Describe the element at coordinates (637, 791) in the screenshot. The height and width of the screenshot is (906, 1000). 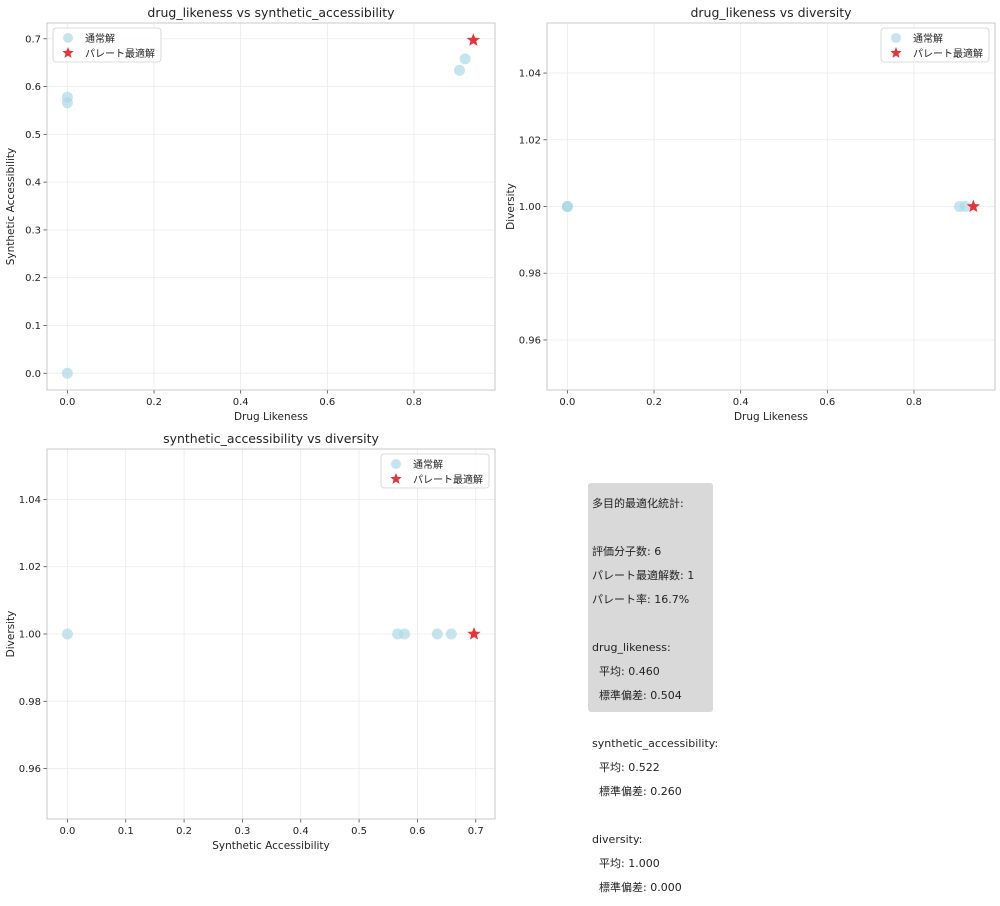
I see `stats-line-synthetic-accessibility-std: 標準偏差: 0.260` at that location.